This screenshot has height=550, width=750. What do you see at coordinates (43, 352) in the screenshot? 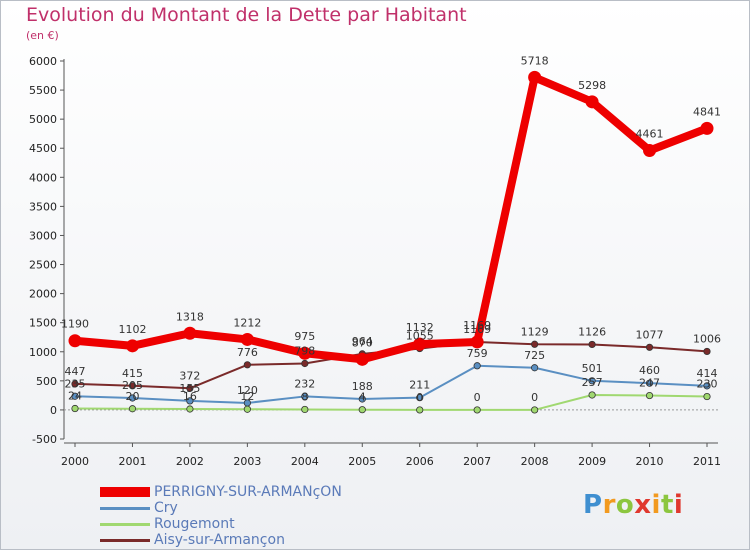
I see `y-tick-label: 1000` at bounding box center [43, 352].